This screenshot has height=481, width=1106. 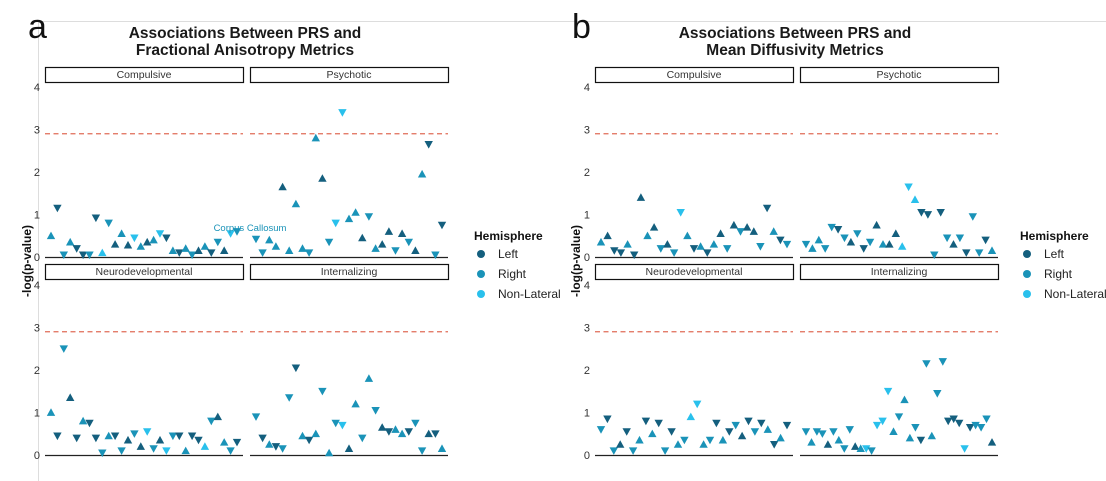 What do you see at coordinates (899, 272) in the screenshot?
I see `facet-strip` at bounding box center [899, 272].